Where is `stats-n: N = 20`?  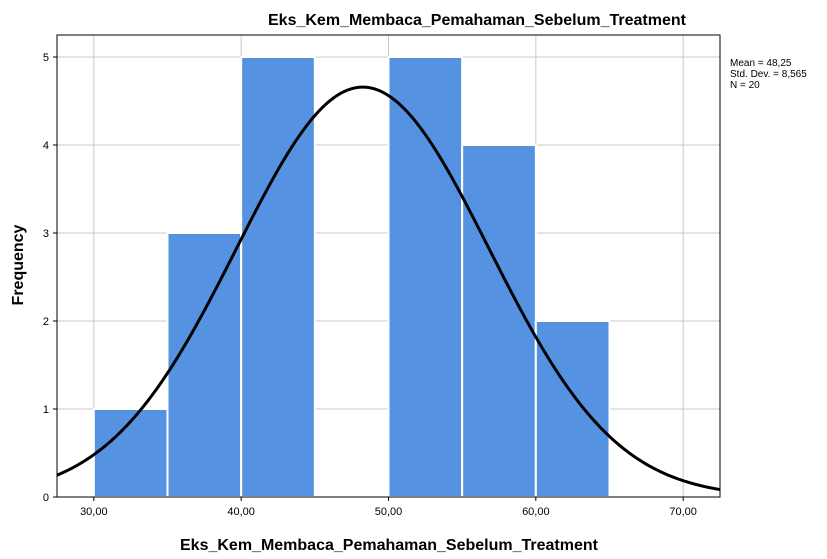 stats-n: N = 20 is located at coordinates (745, 85).